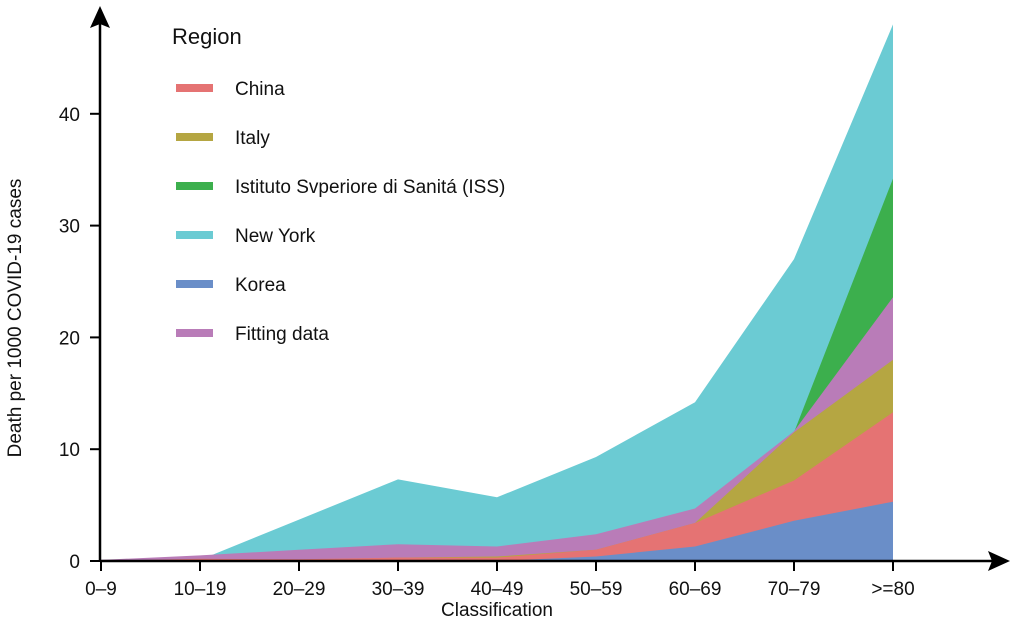  Describe the element at coordinates (101, 589) in the screenshot. I see `x-tick-label: 0–9` at that location.